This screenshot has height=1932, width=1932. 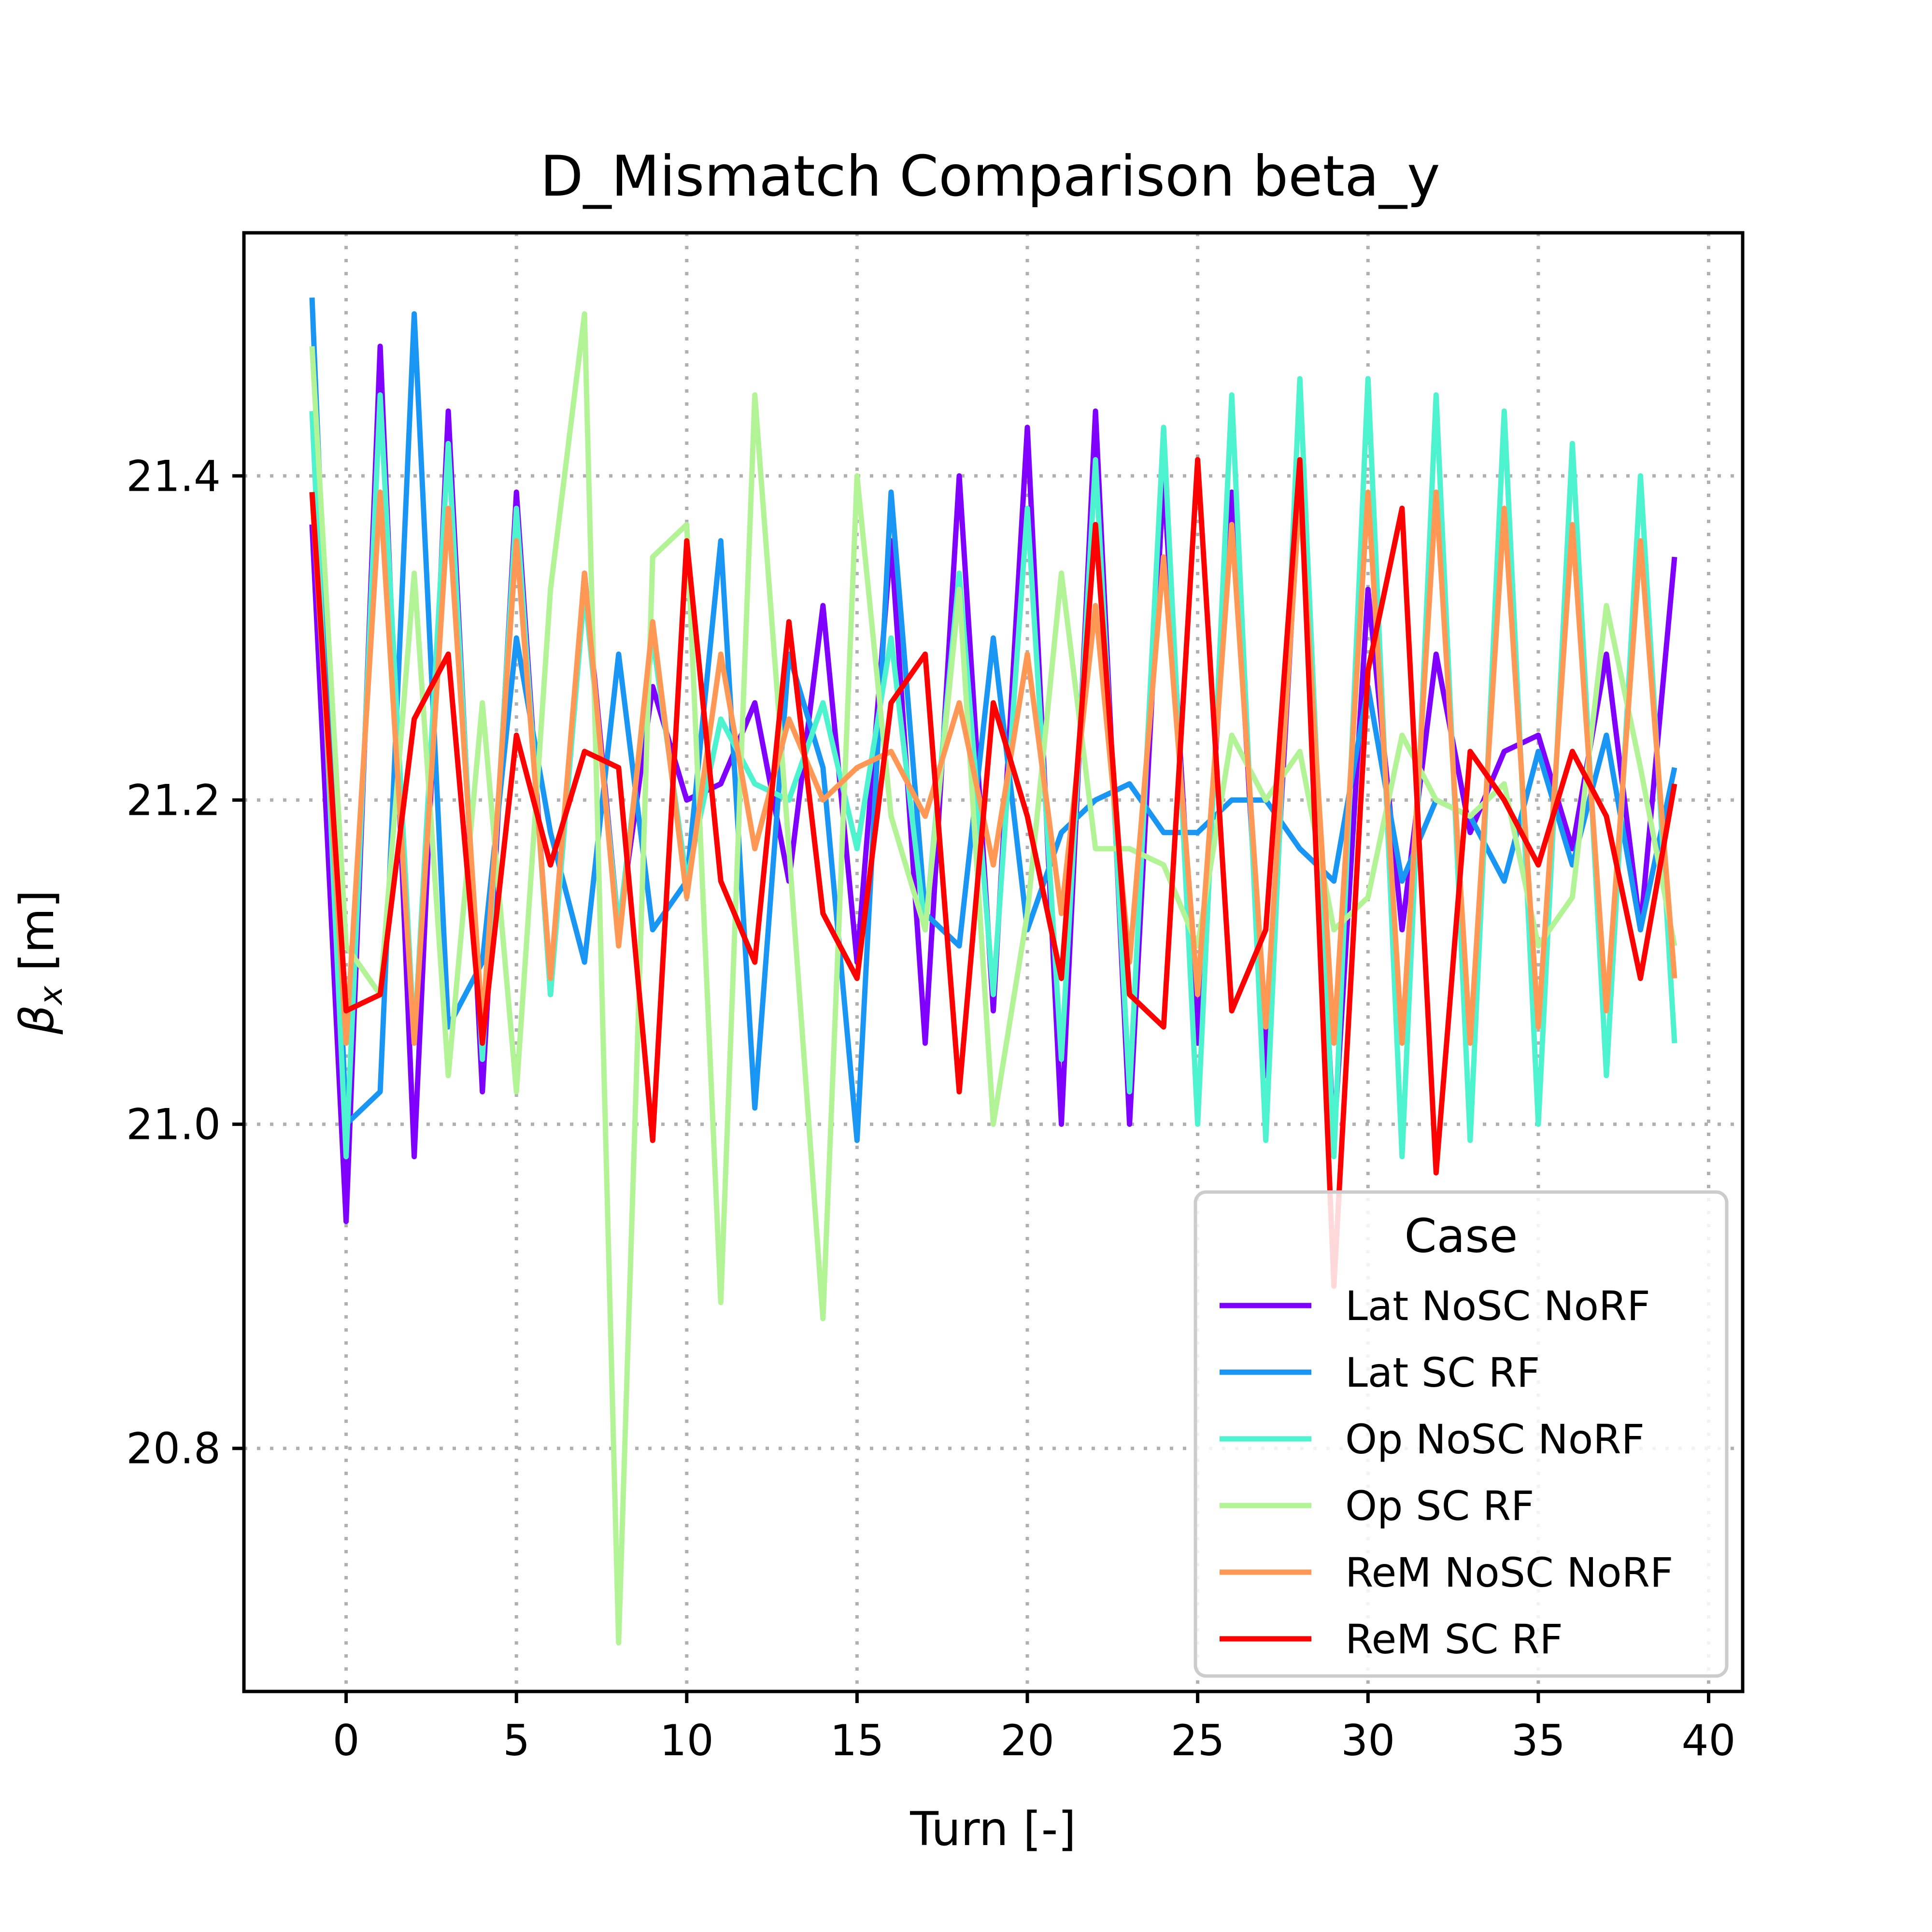 What do you see at coordinates (516, 1740) in the screenshot?
I see `x-tick-label: 5` at bounding box center [516, 1740].